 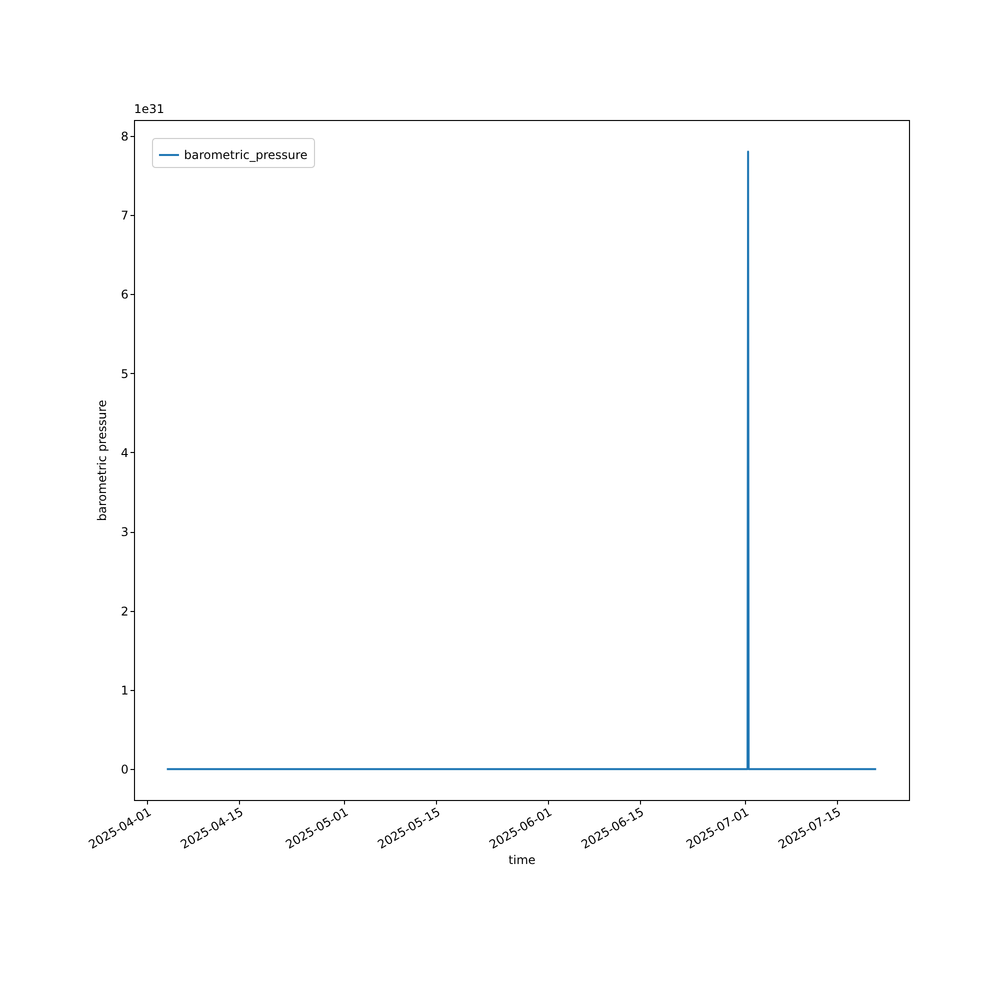 I want to click on y-axis-title: barometric pressure, so click(x=101, y=461).